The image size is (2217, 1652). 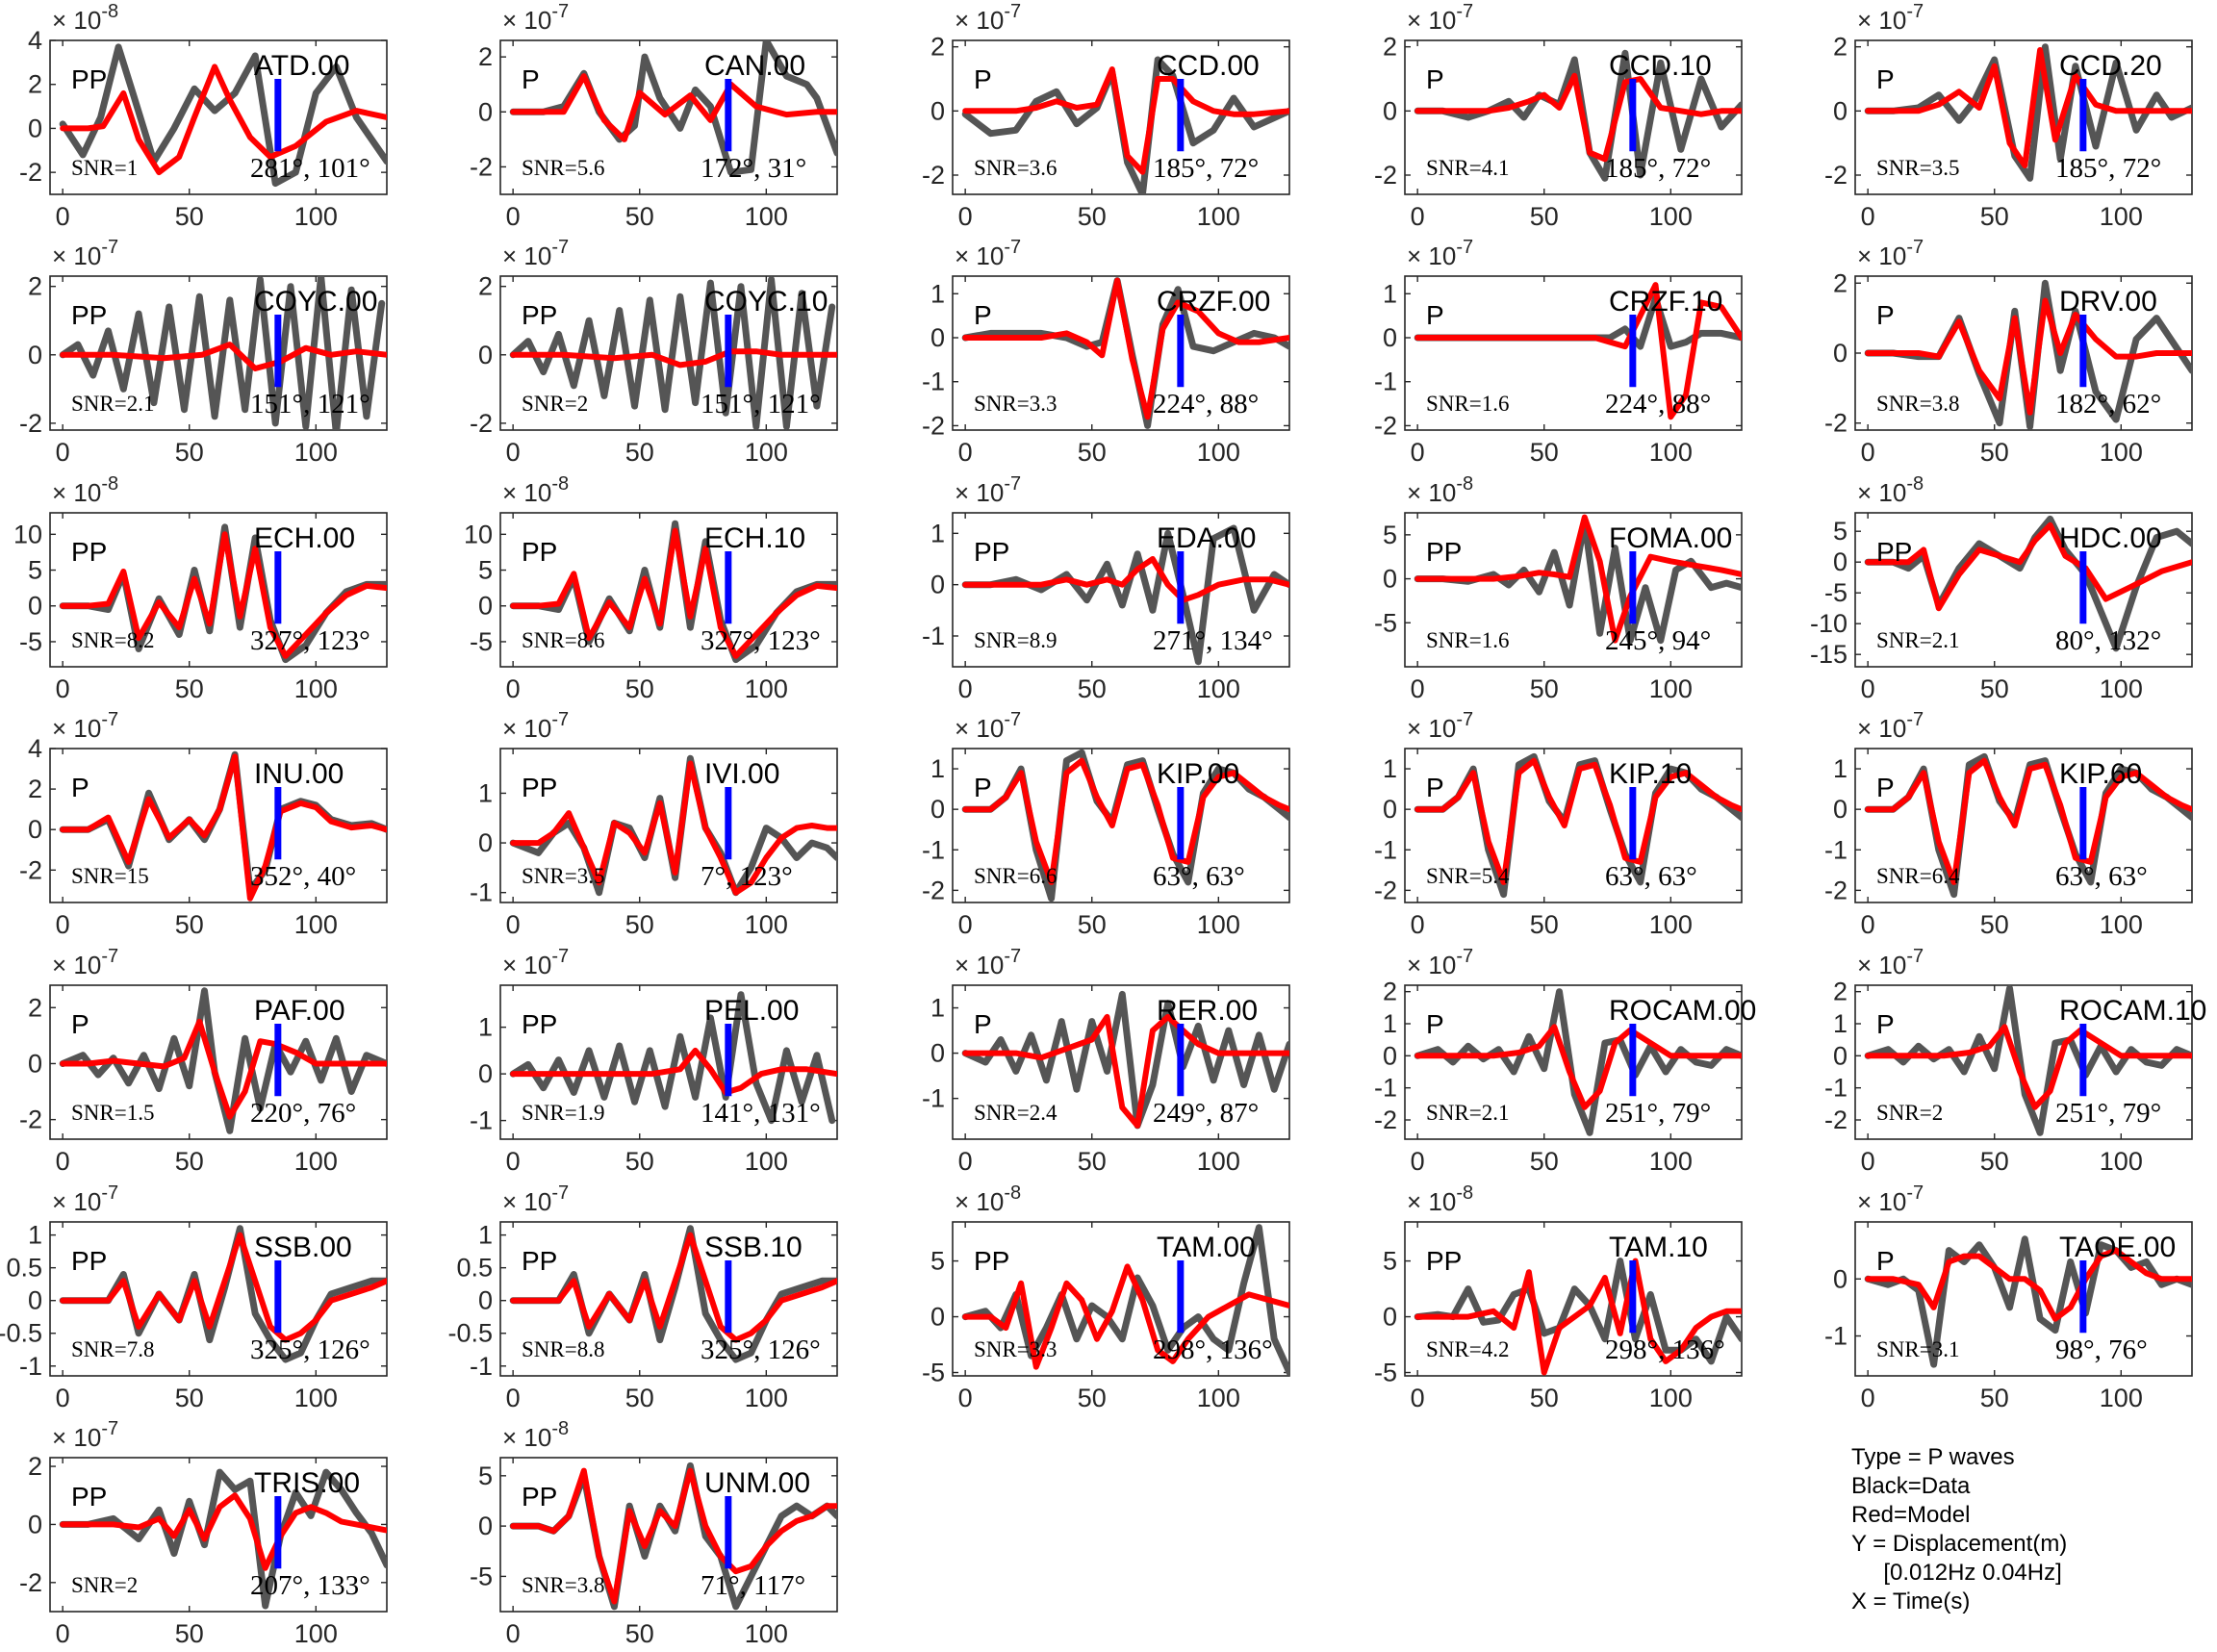 I want to click on snr-label: SNR=3.5, so click(x=563, y=876).